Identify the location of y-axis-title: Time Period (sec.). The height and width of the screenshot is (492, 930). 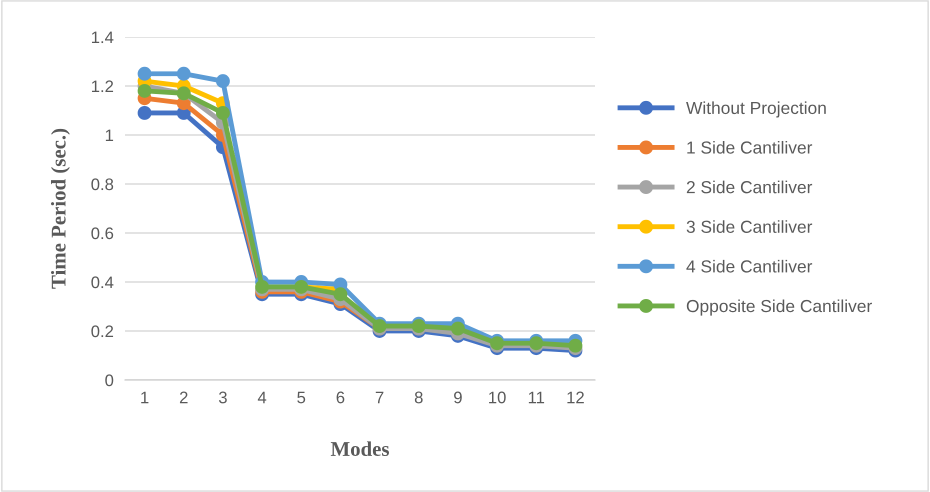
(60, 208).